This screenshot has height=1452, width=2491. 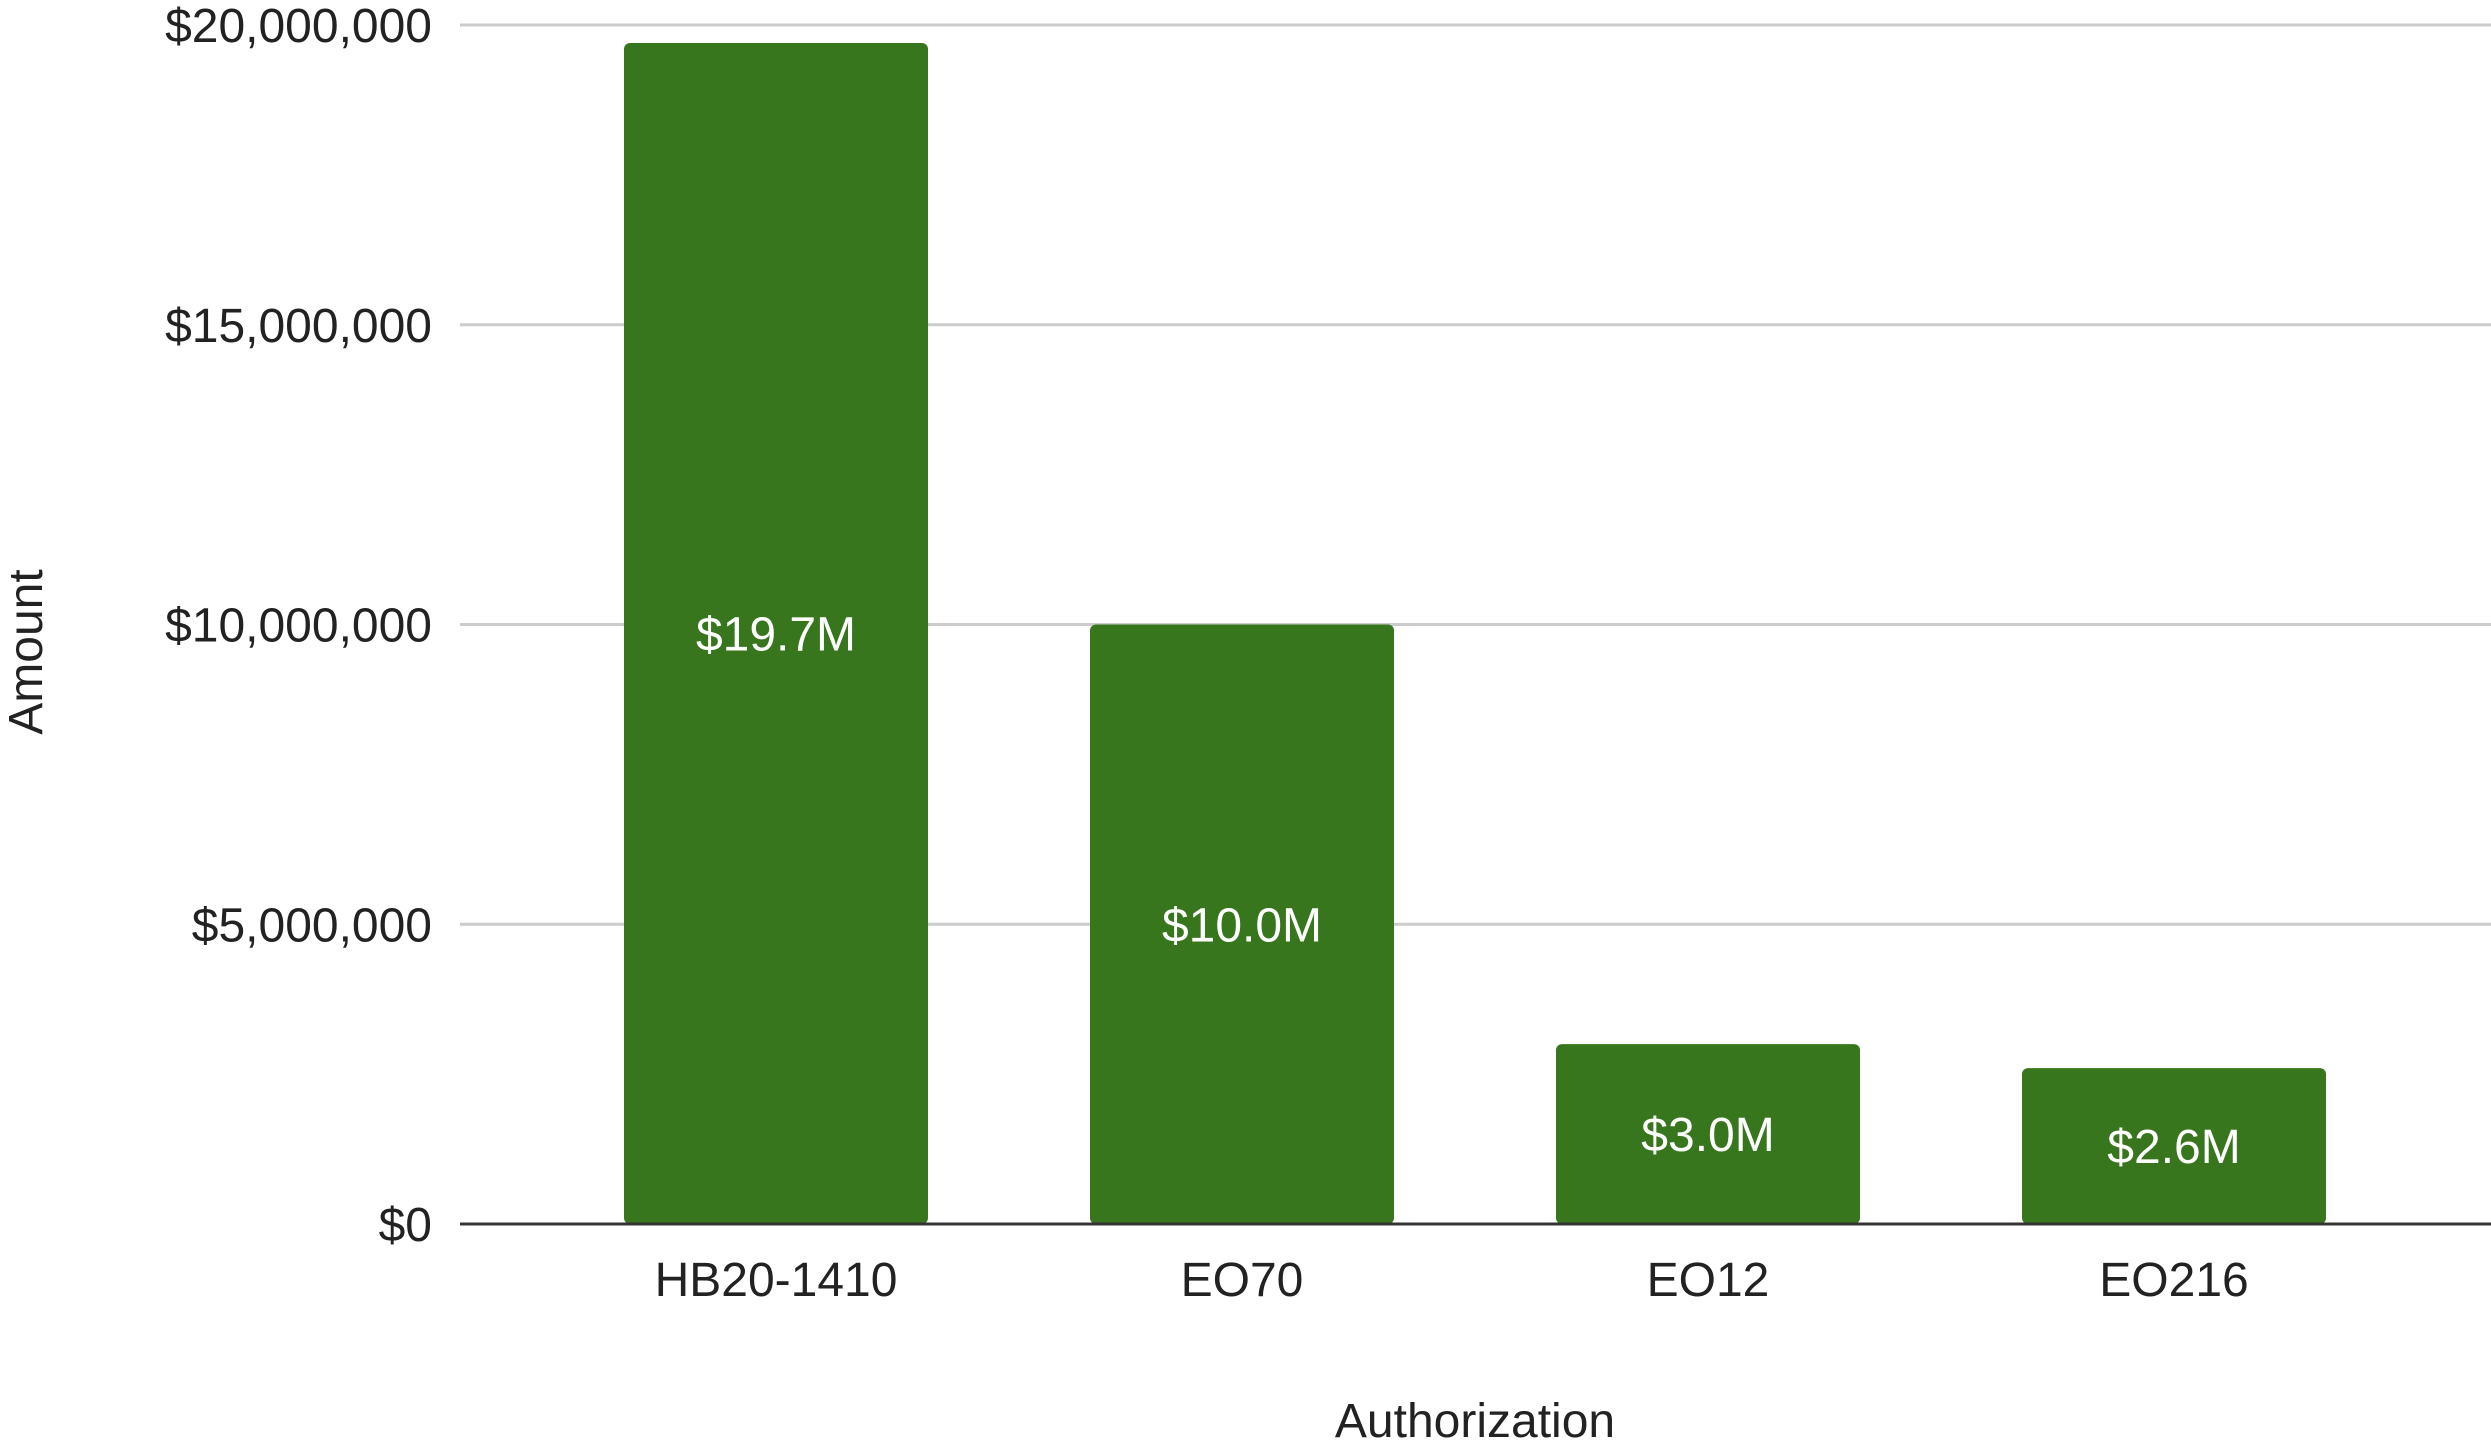 What do you see at coordinates (1475, 1421) in the screenshot?
I see `x-axis-title: Authorization` at bounding box center [1475, 1421].